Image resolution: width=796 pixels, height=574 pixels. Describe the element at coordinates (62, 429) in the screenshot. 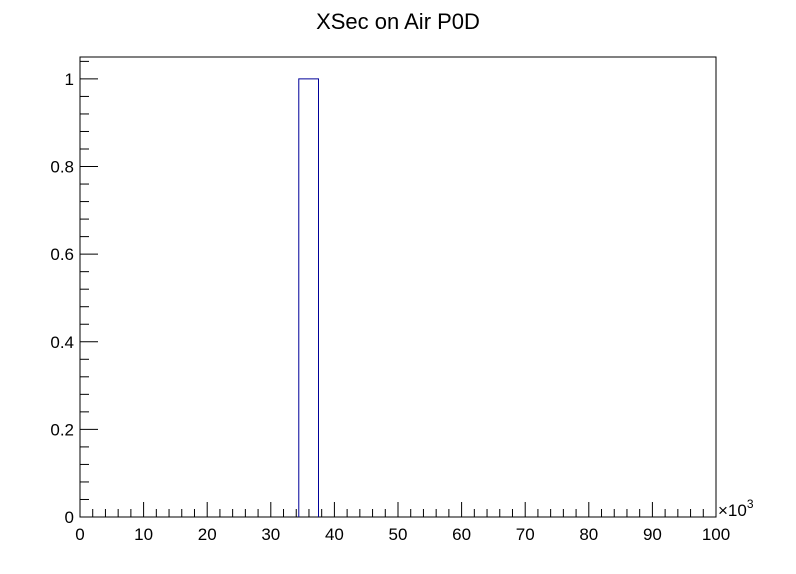

I see `y-tick-label: 0.2` at that location.